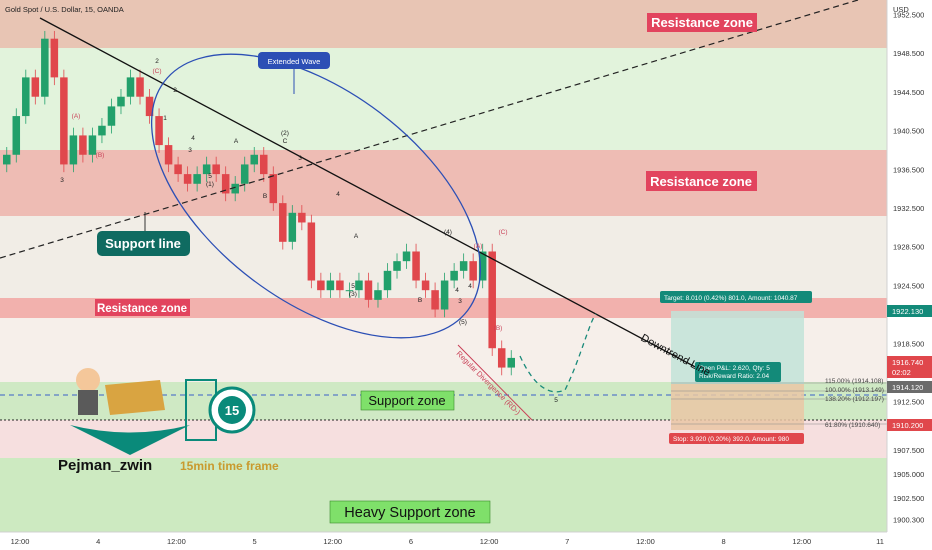 This screenshot has width=932, height=550. I want to click on logo-clock-face, so click(232, 410).